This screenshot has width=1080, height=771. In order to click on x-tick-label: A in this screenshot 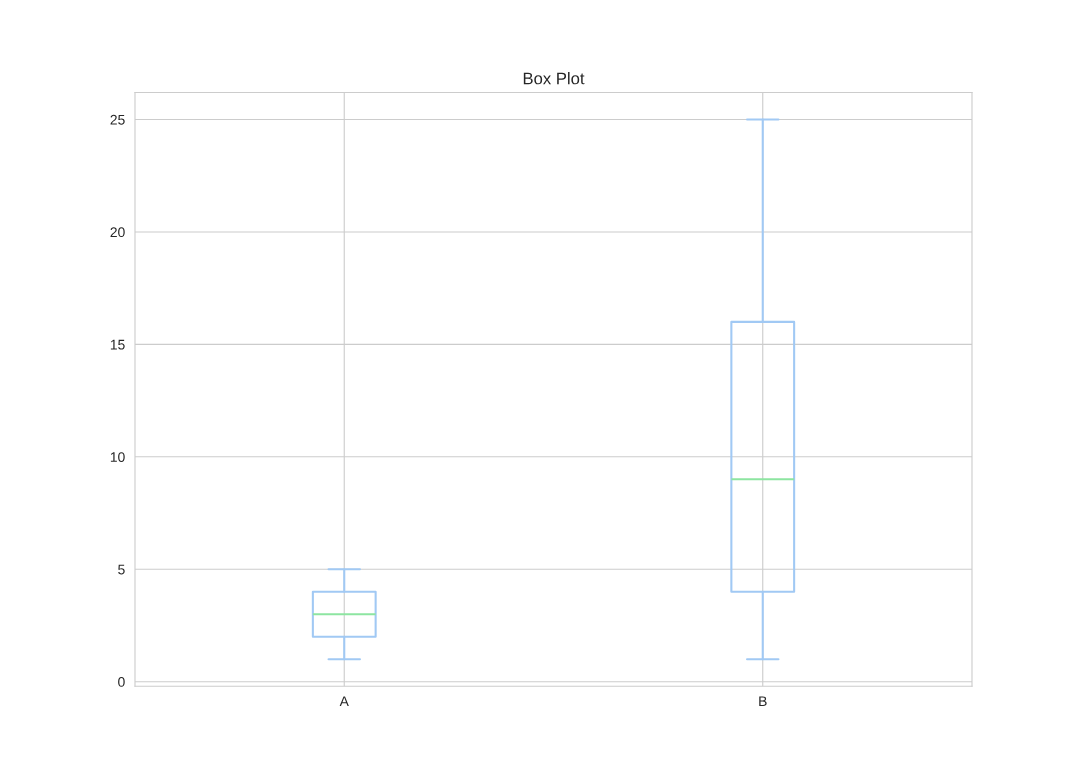, I will do `click(344, 701)`.